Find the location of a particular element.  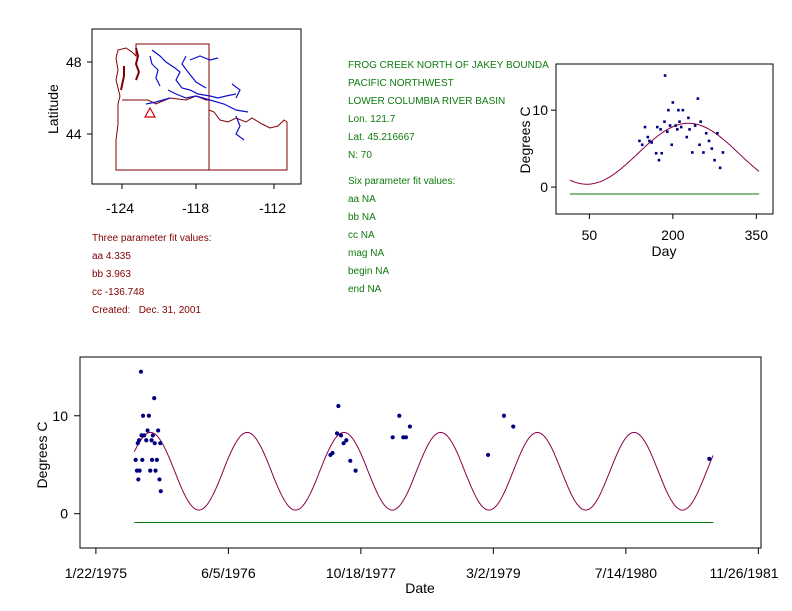

six-fit-aa: aa NA is located at coordinates (362, 199).